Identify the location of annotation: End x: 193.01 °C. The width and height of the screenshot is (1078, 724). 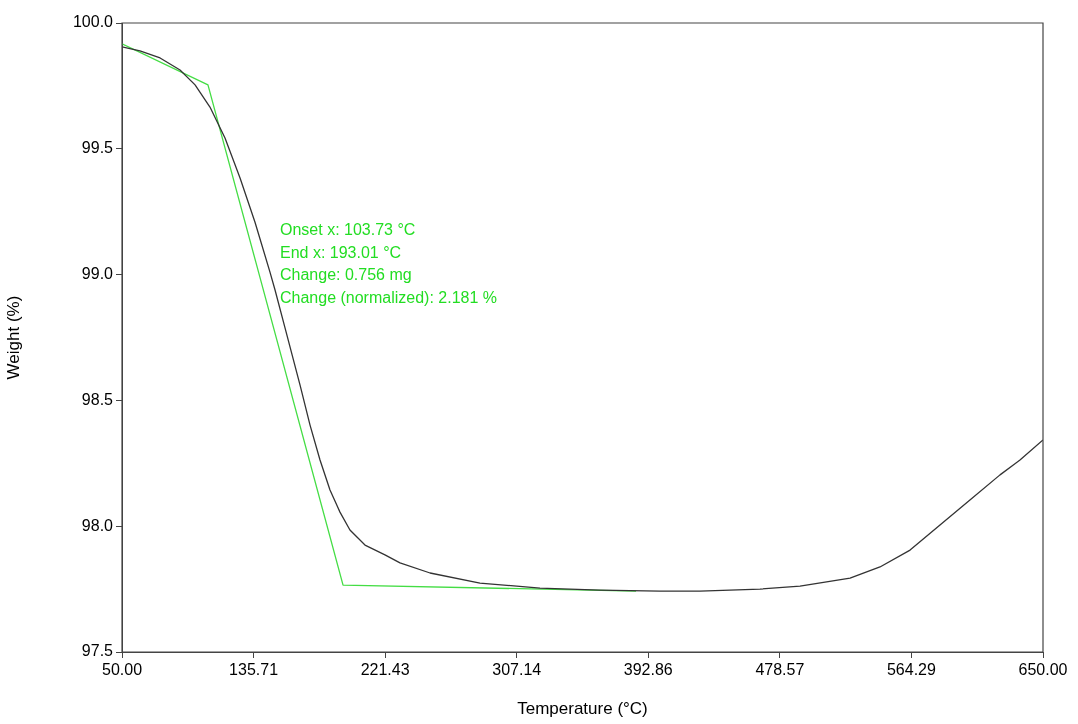
(341, 252).